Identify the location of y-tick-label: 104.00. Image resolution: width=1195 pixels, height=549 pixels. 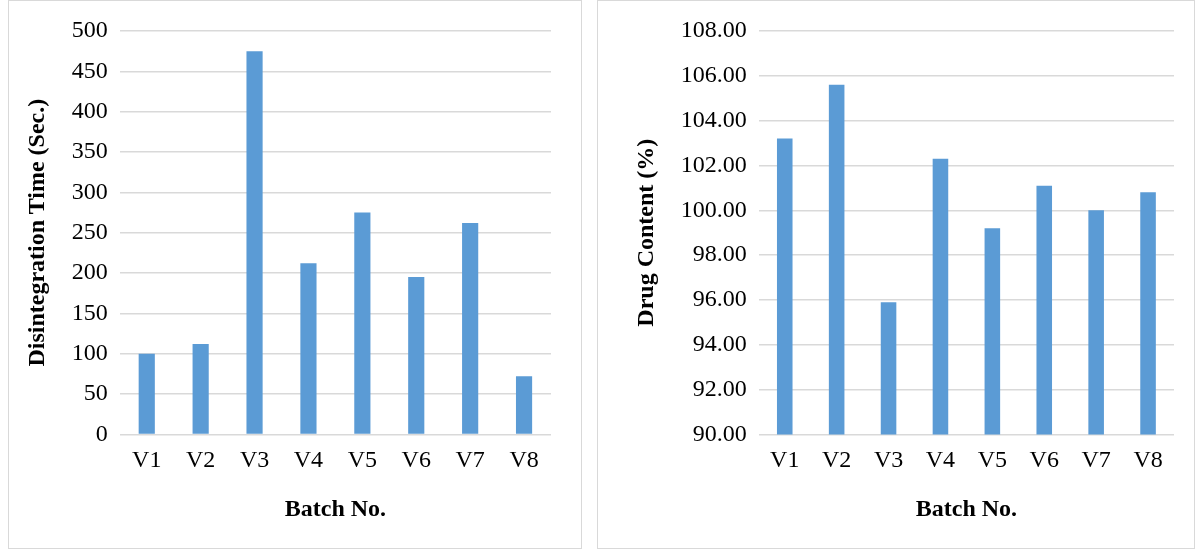
(713, 118).